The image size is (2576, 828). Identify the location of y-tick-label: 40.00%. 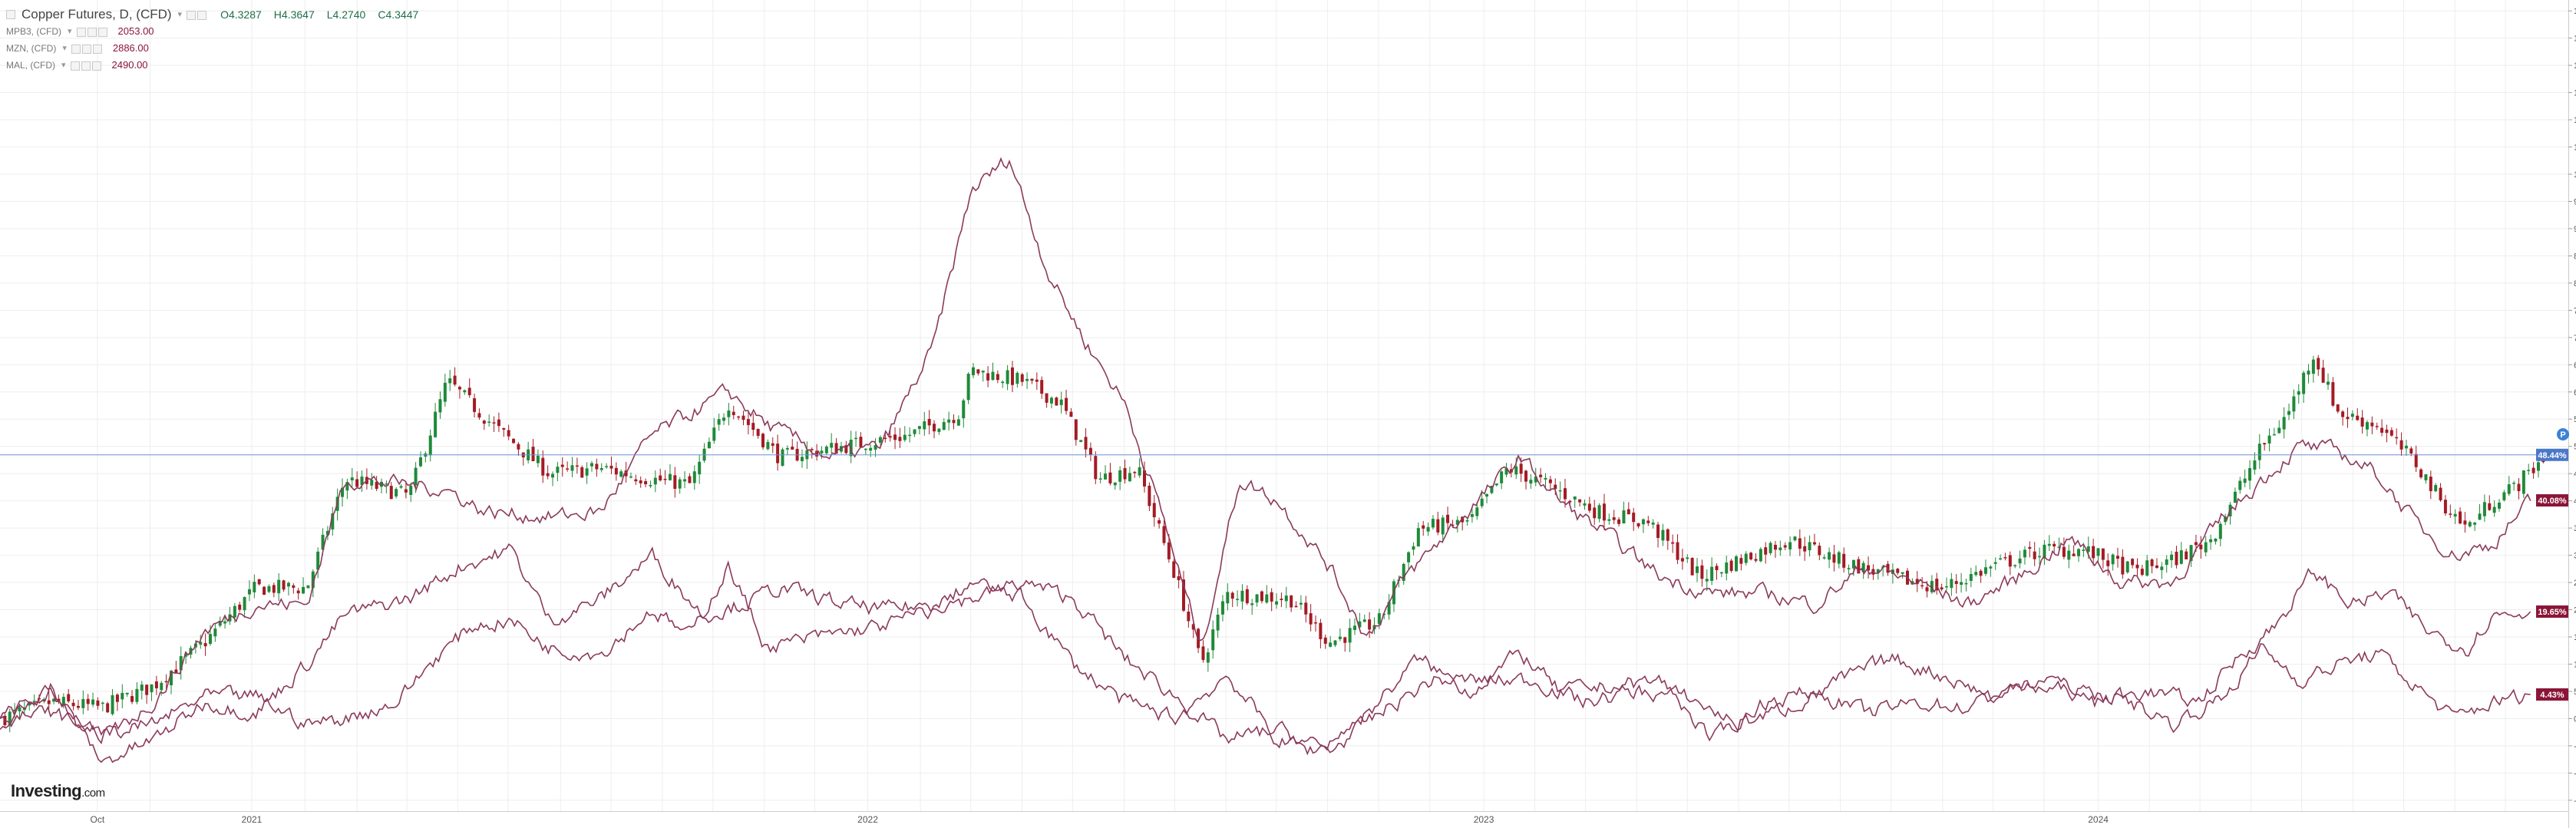
(2575, 502).